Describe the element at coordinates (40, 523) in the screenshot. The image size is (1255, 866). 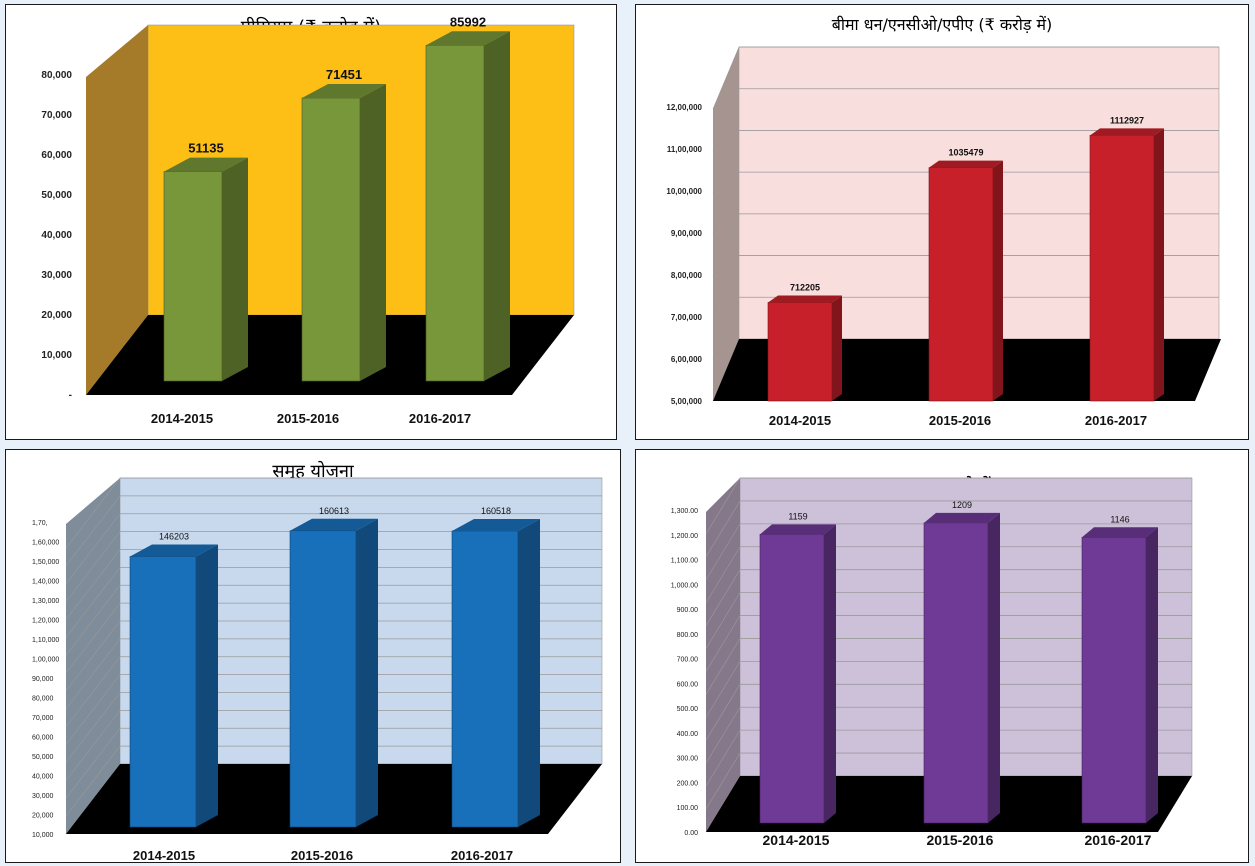
I see `y-tick-label: 1,70,` at that location.